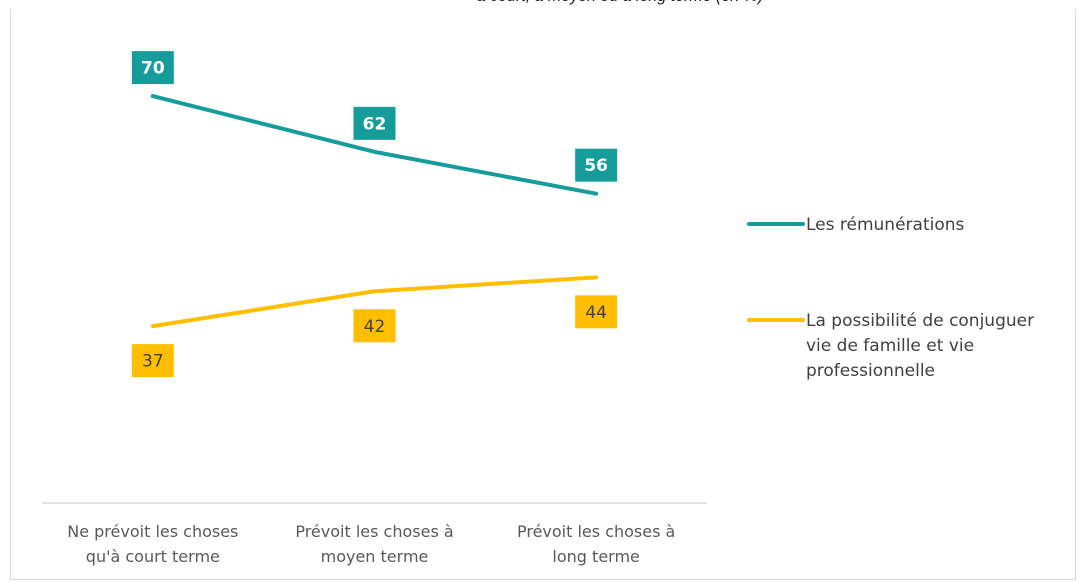 Image resolution: width=1087 pixels, height=582 pixels. I want to click on data-label-text: 56, so click(596, 166).